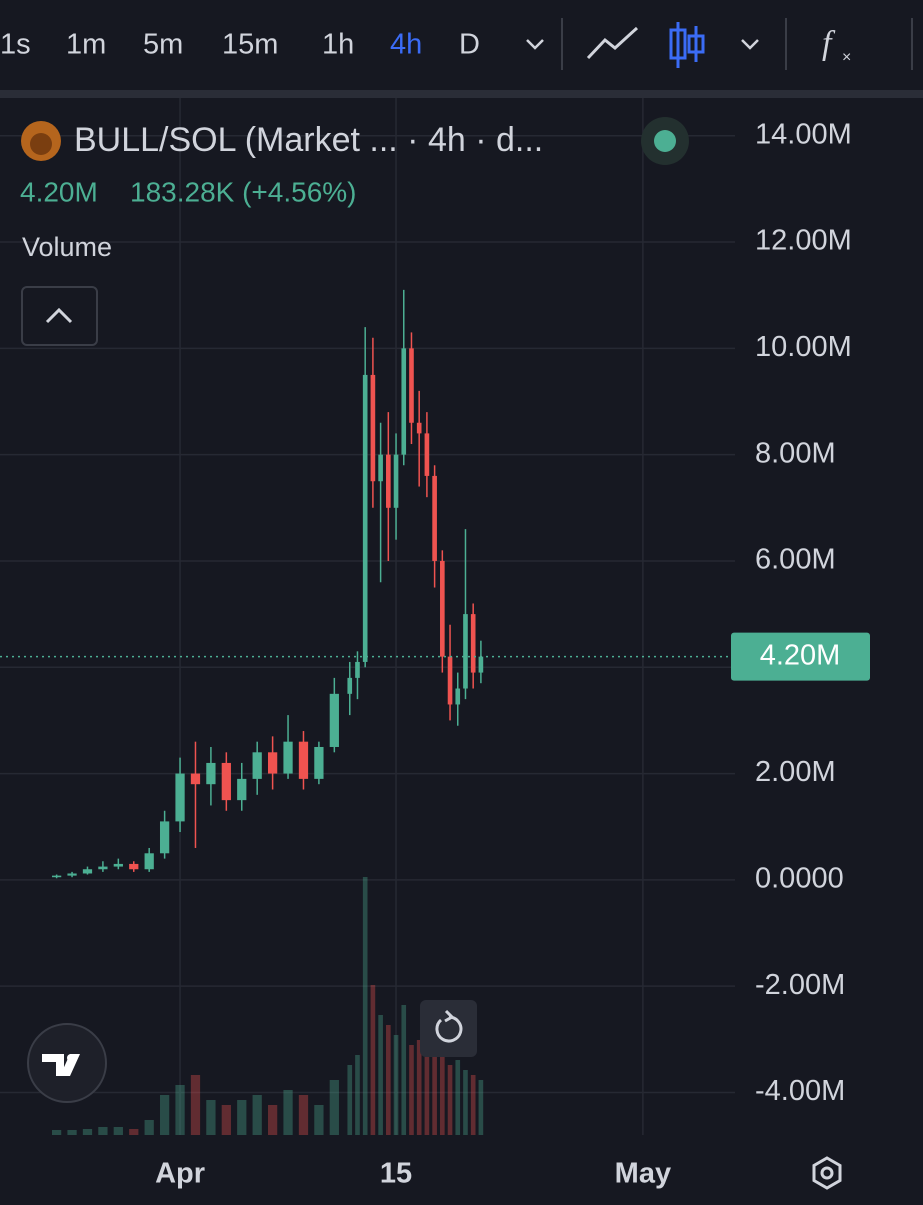 This screenshot has height=1205, width=923. Describe the element at coordinates (163, 45) in the screenshot. I see `interval-option: 5m` at that location.